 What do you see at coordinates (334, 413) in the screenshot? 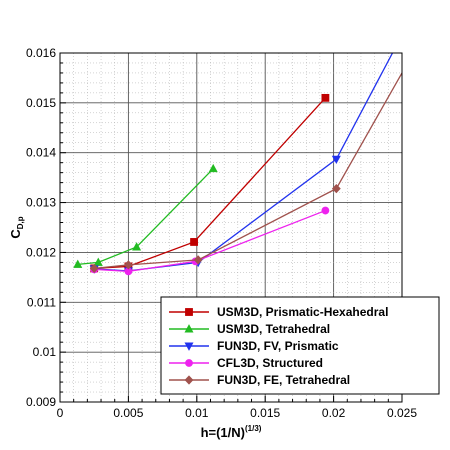
I see `x-tick-label: 0.02` at bounding box center [334, 413].